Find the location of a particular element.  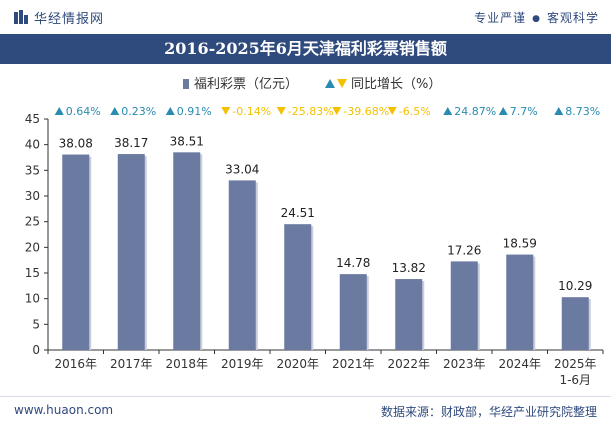

data-source: 数据来源：财政部，华经产业研究院整理 is located at coordinates (488, 412).